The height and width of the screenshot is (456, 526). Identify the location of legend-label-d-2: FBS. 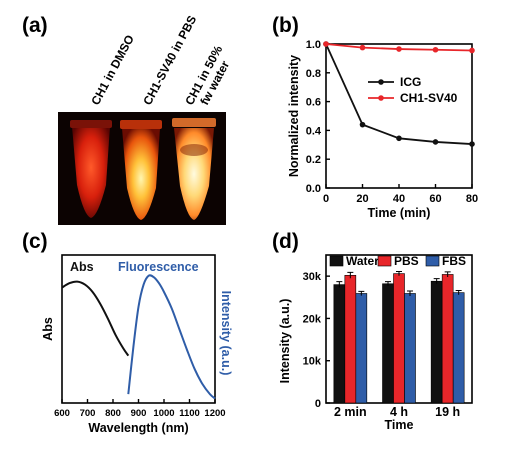
(454, 261).